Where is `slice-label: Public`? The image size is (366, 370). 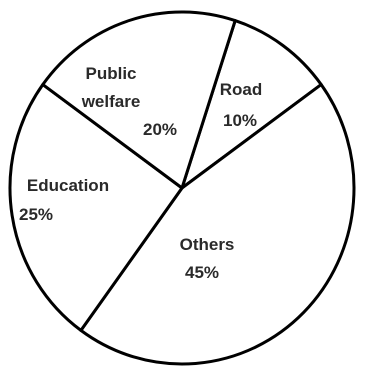
slice-label: Public is located at coordinates (110, 73).